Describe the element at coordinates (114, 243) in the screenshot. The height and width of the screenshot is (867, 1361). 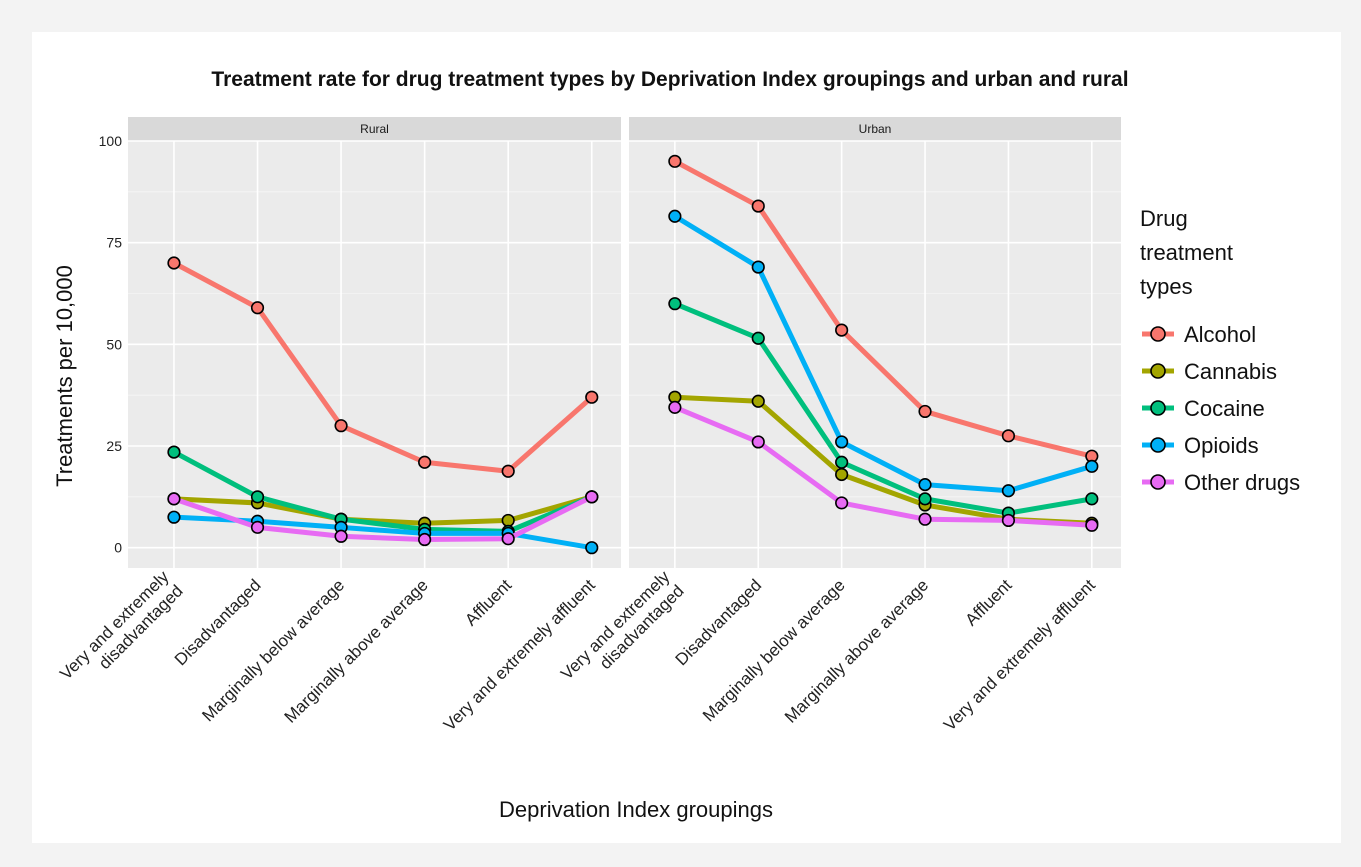
I see `y-tick-label: 75` at that location.